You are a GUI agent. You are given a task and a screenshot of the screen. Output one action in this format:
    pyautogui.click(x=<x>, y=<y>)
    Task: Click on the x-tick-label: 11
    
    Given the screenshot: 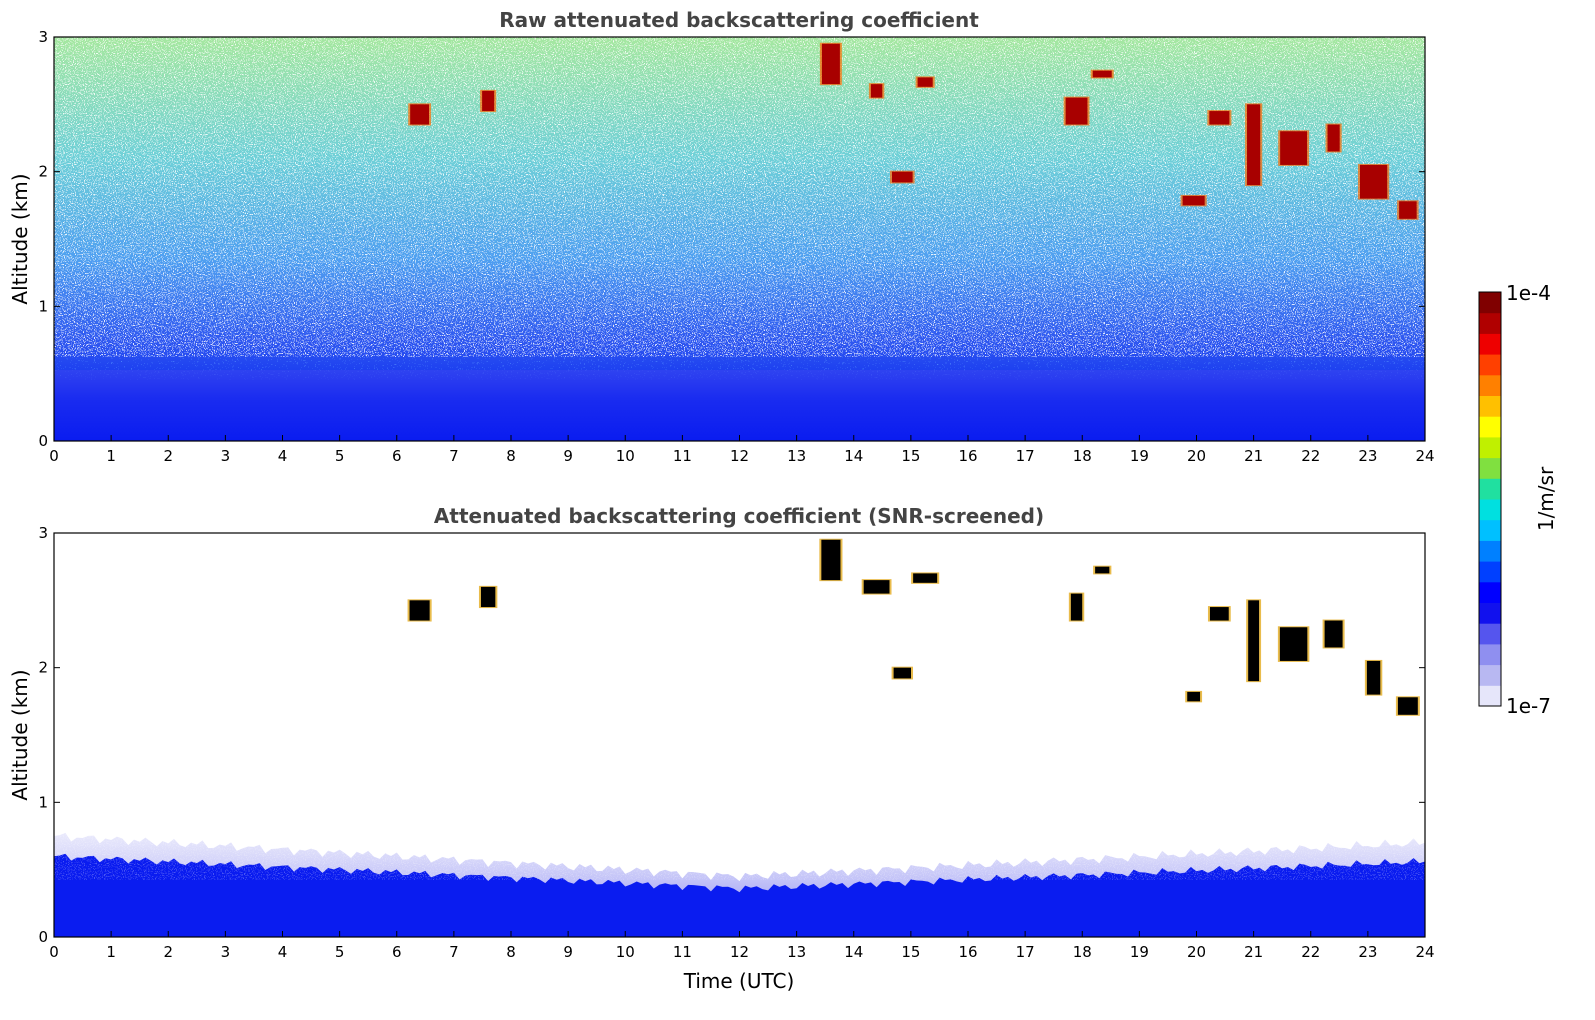 What is the action you would take?
    pyautogui.click(x=682, y=456)
    